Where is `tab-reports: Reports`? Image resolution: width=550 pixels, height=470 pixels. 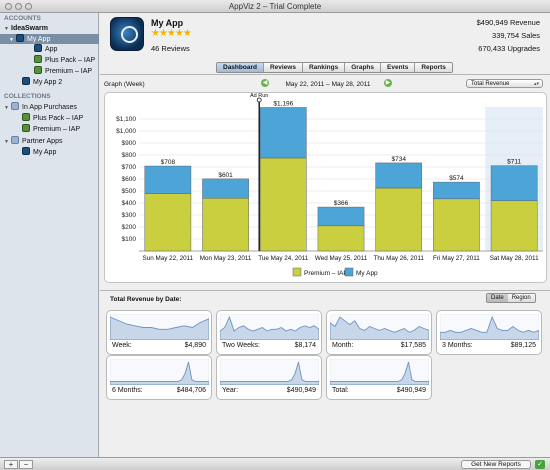 tab-reports: Reports is located at coordinates (433, 67).